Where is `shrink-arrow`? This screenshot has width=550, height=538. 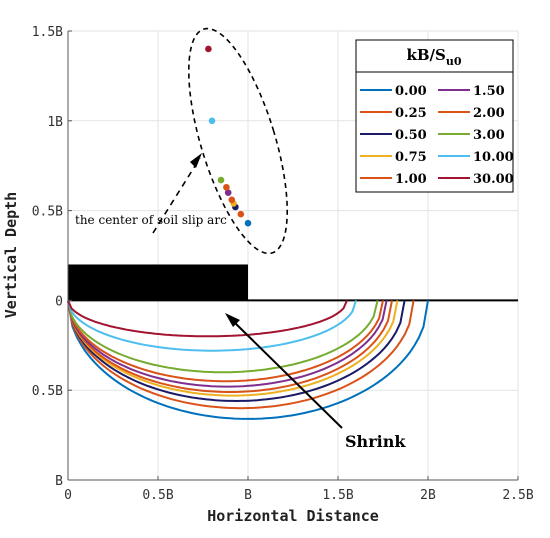 shrink-arrow is located at coordinates (287, 374).